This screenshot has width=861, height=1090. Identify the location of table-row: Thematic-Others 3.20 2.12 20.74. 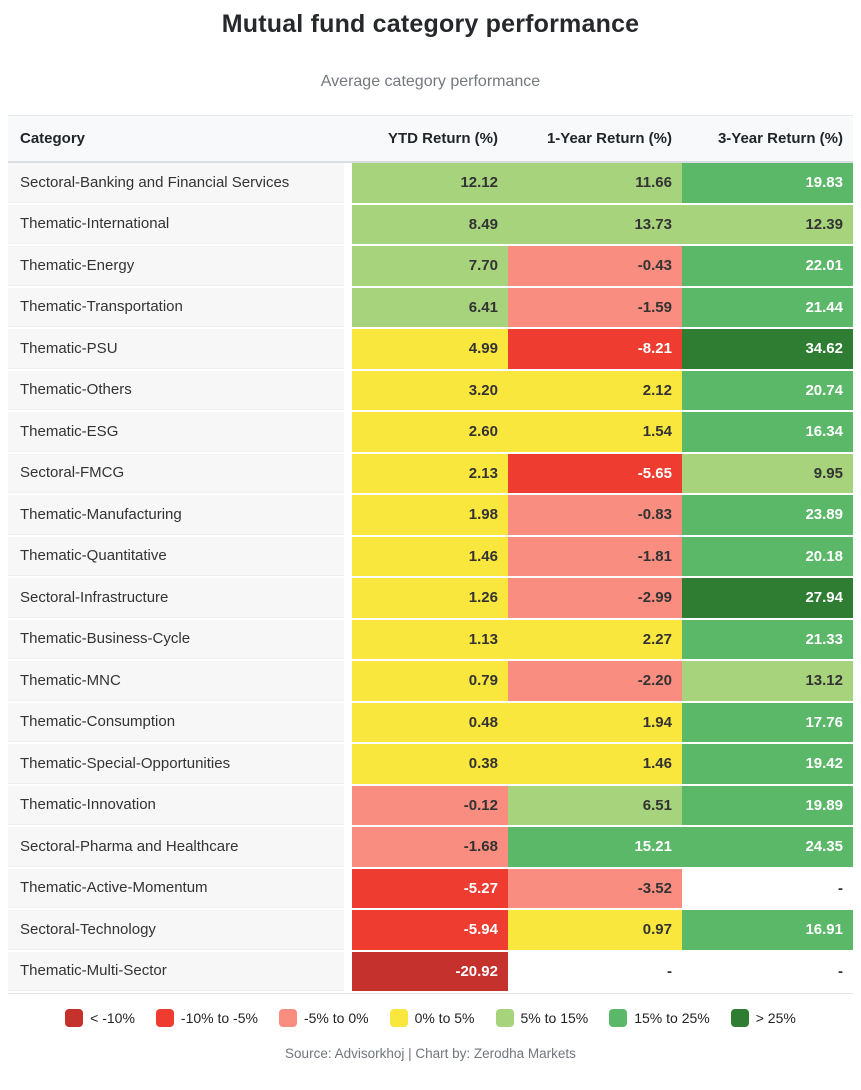
(430, 390).